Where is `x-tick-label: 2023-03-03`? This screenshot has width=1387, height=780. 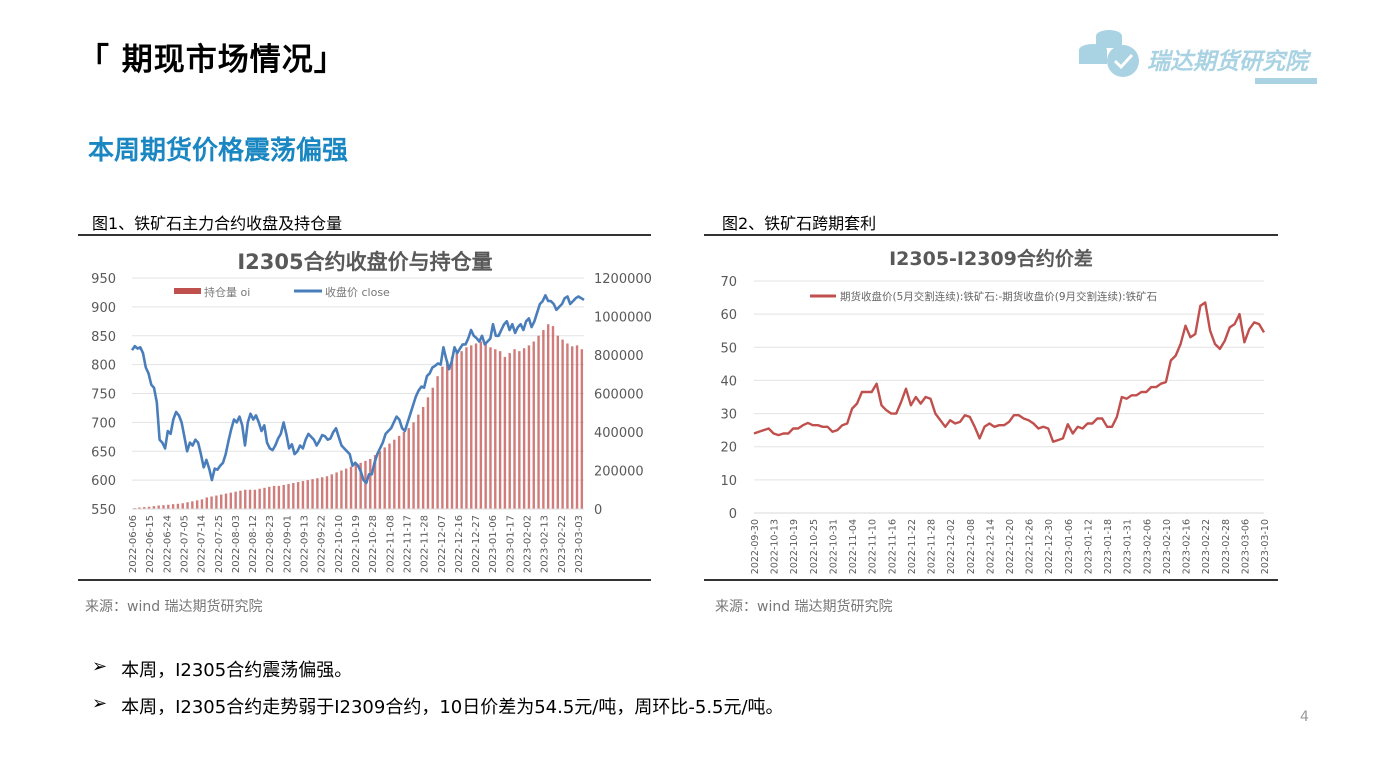
x-tick-label: 2023-03-03 is located at coordinates (579, 544).